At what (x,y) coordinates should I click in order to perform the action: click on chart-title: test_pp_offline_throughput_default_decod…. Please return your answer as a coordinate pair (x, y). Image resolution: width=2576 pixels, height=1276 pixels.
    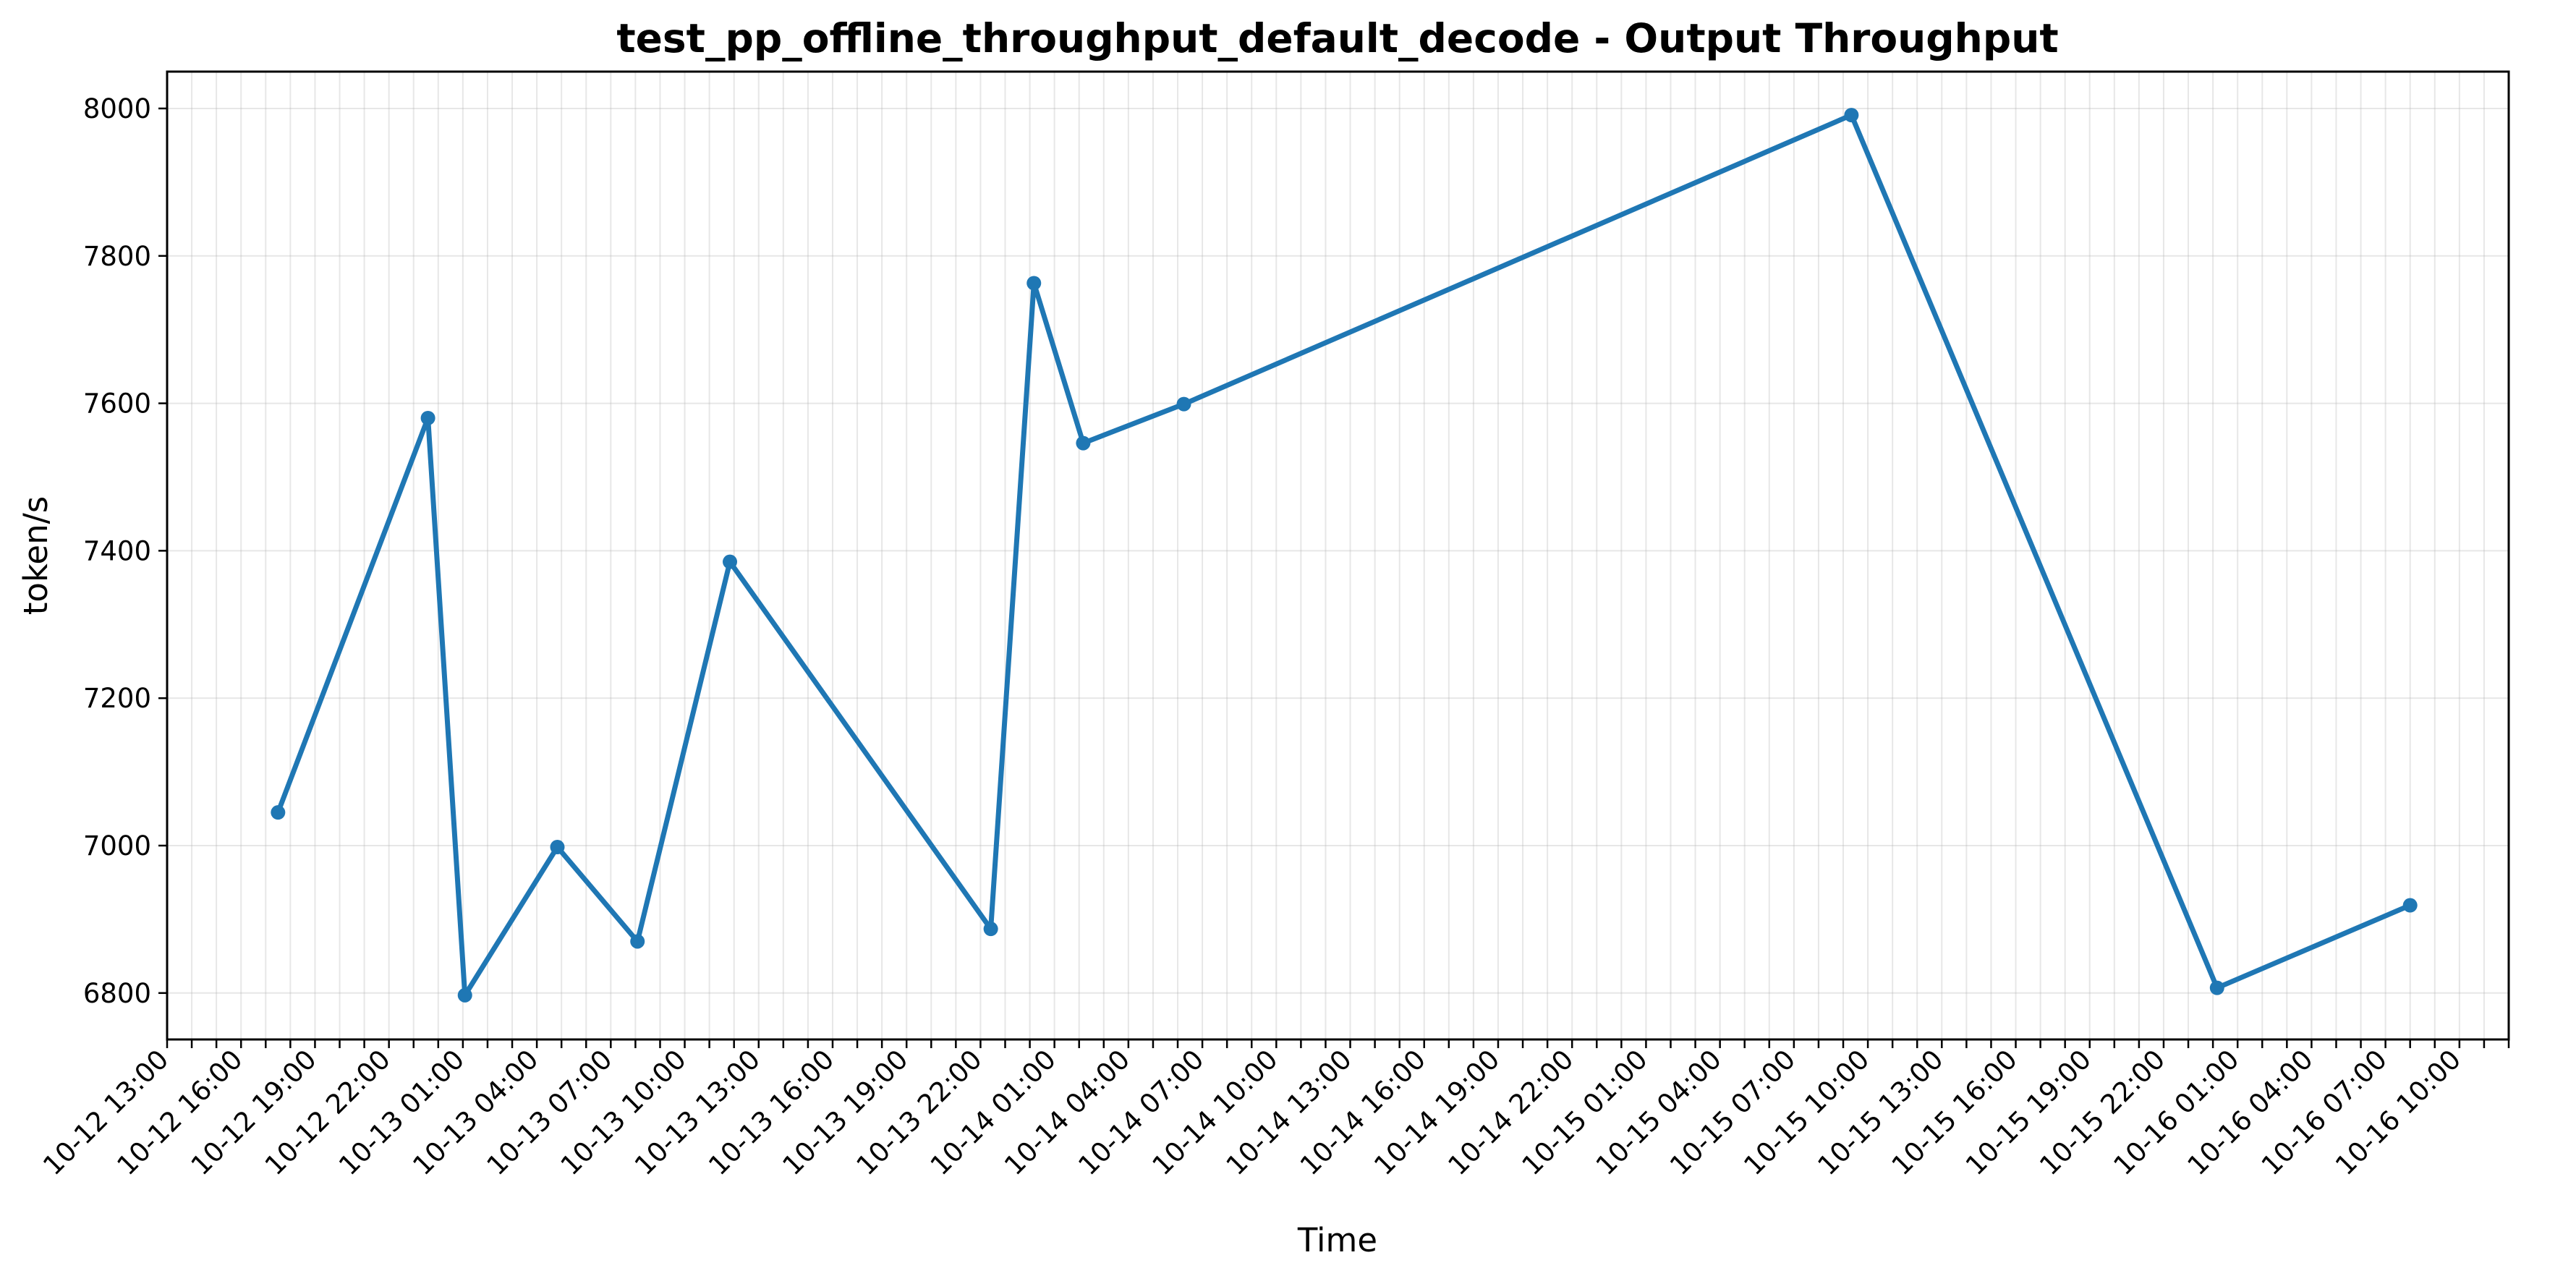
    Looking at the image, I should click on (1337, 38).